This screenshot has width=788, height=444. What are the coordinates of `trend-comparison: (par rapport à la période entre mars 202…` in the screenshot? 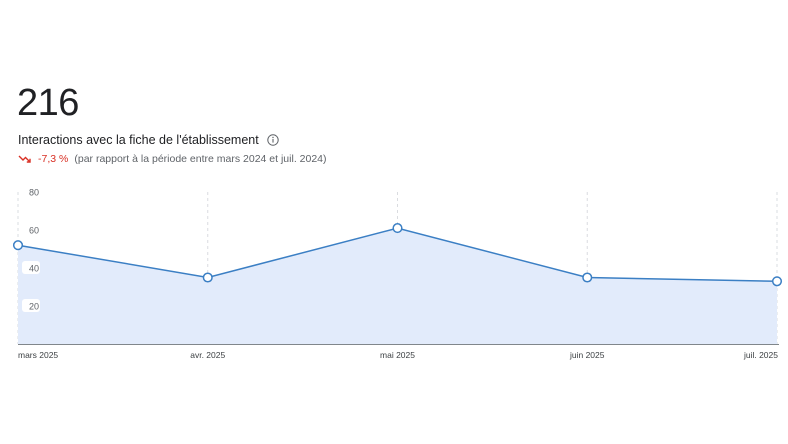 It's located at (200, 159).